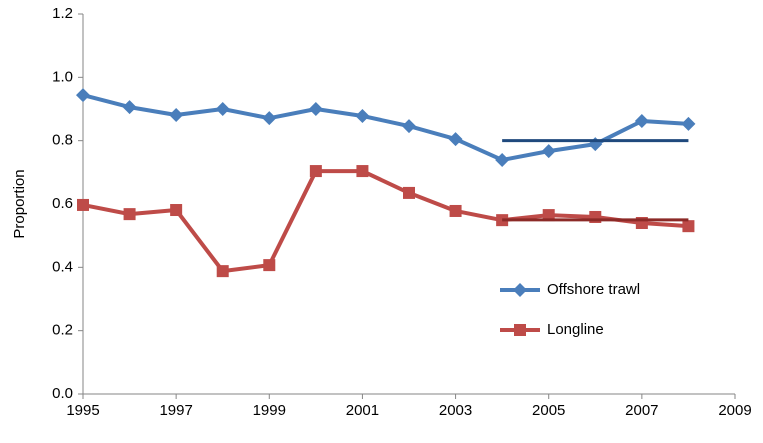 This screenshot has height=443, width=763. What do you see at coordinates (62, 330) in the screenshot?
I see `y-tick-label: 0.2` at bounding box center [62, 330].